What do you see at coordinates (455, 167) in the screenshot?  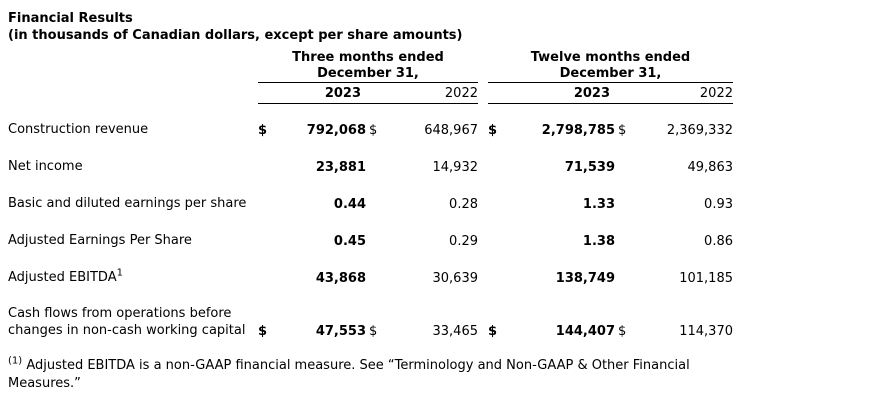 I see `value-3m-2022: 14,932` at bounding box center [455, 167].